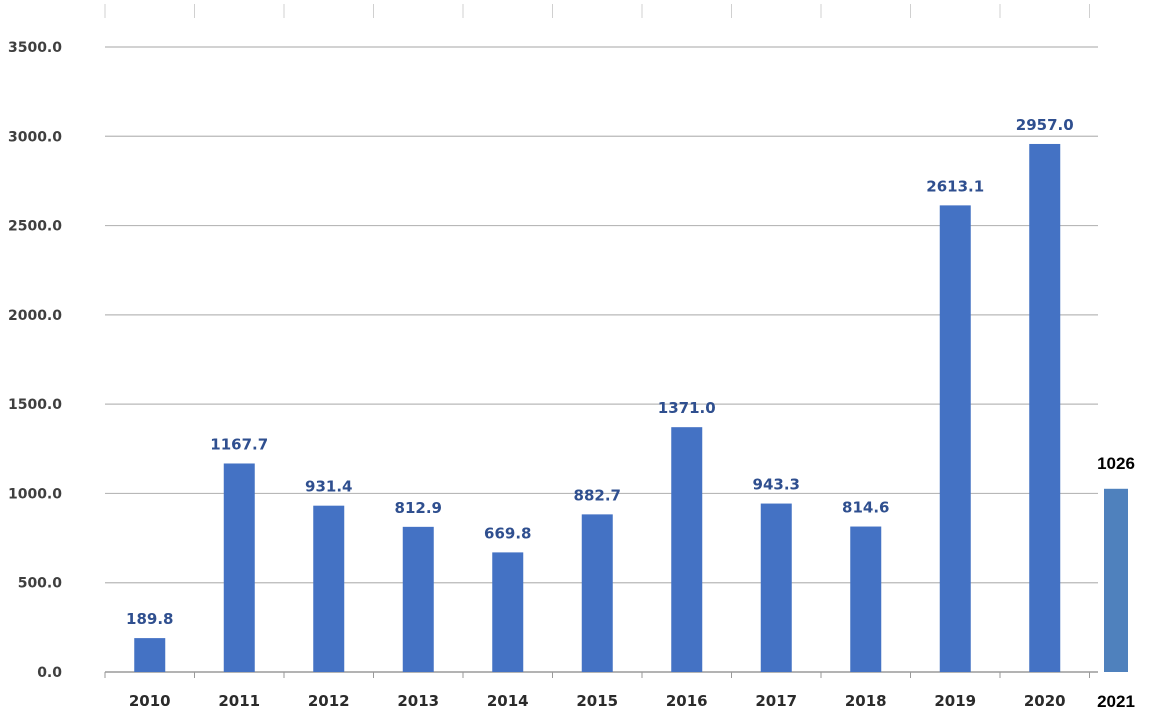  What do you see at coordinates (597, 495) in the screenshot?
I see `data-label-2015: 882.7` at bounding box center [597, 495].